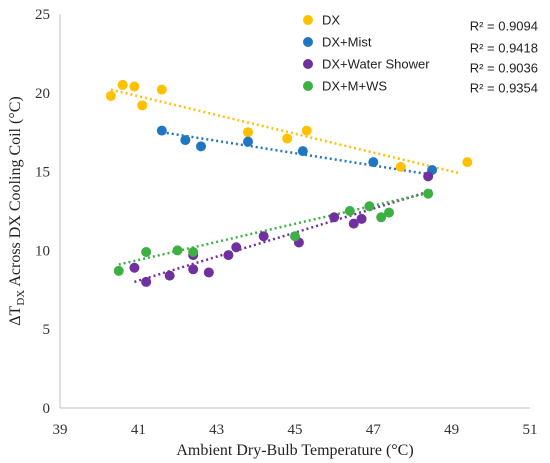  Describe the element at coordinates (530, 430) in the screenshot. I see `x-tick-label: 51` at that location.